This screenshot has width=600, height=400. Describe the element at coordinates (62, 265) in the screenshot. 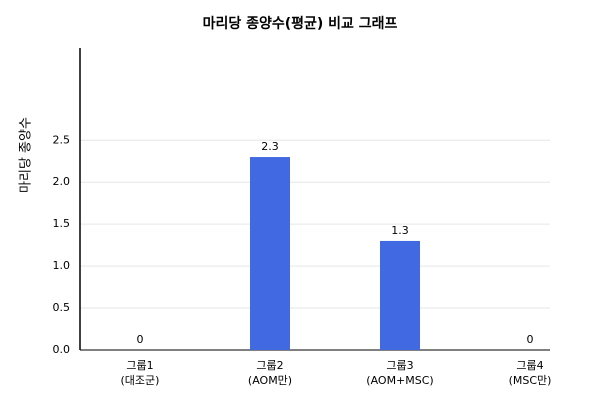

I see `y-tick-label: 1.0` at that location.